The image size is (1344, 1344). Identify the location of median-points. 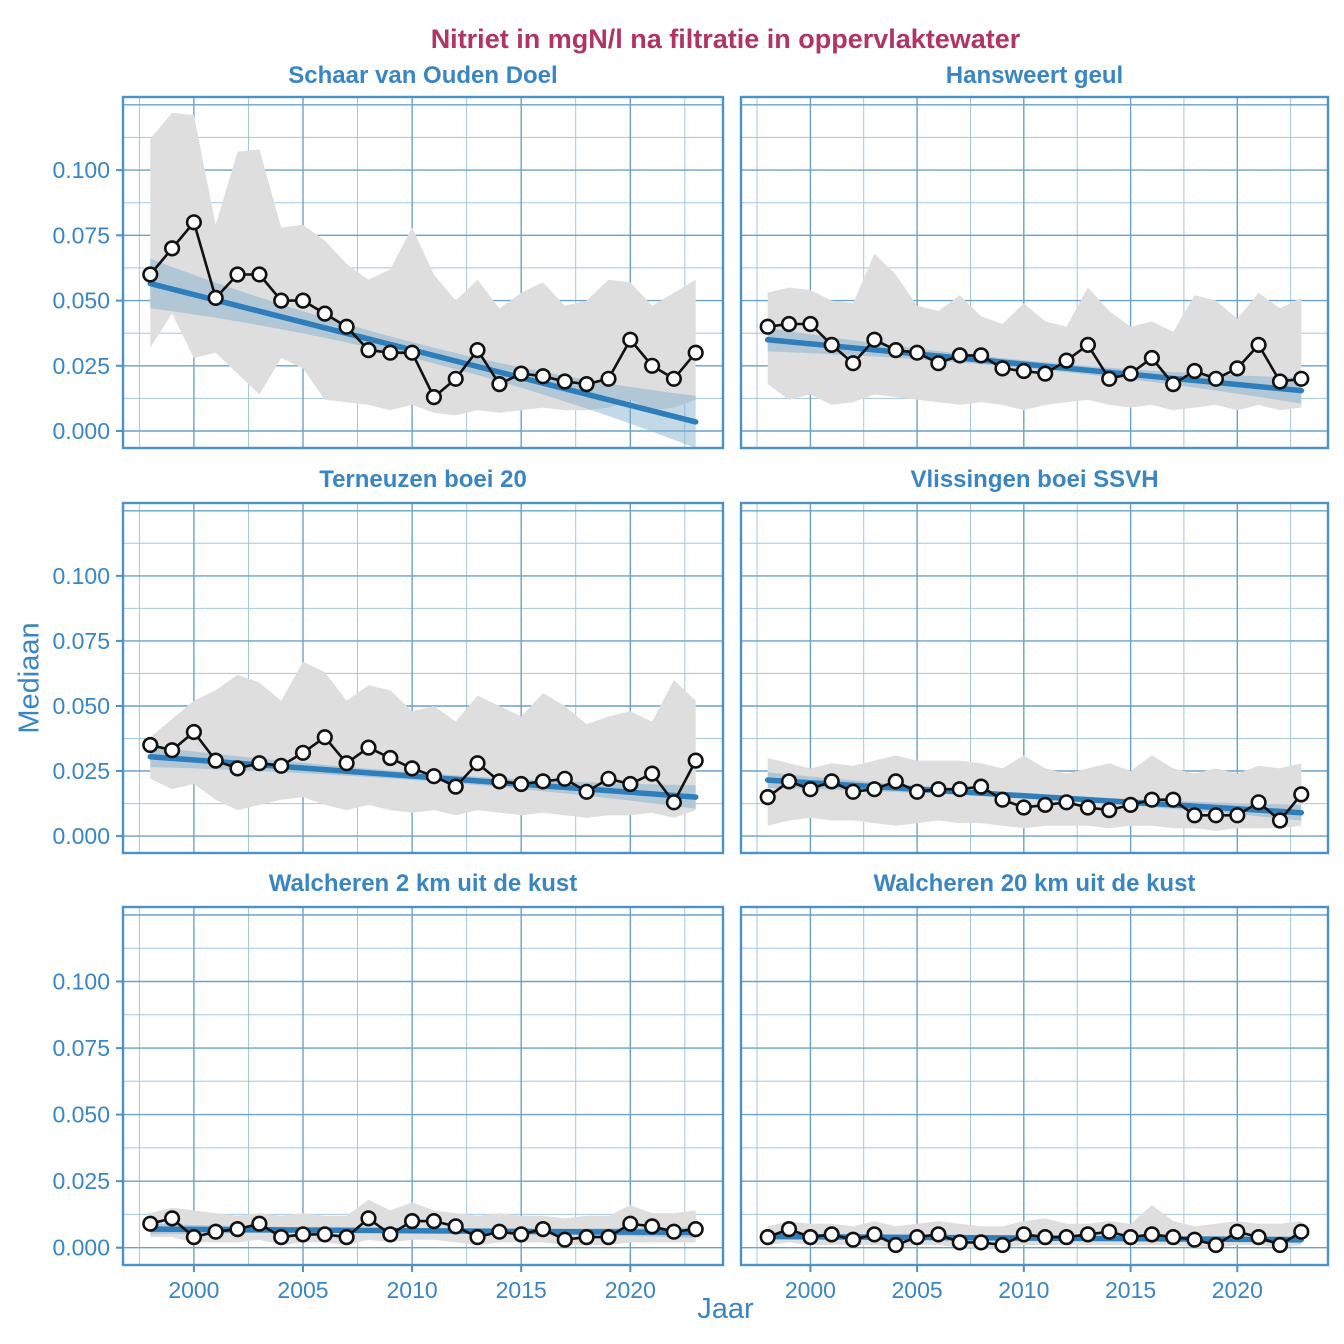
(1034, 801).